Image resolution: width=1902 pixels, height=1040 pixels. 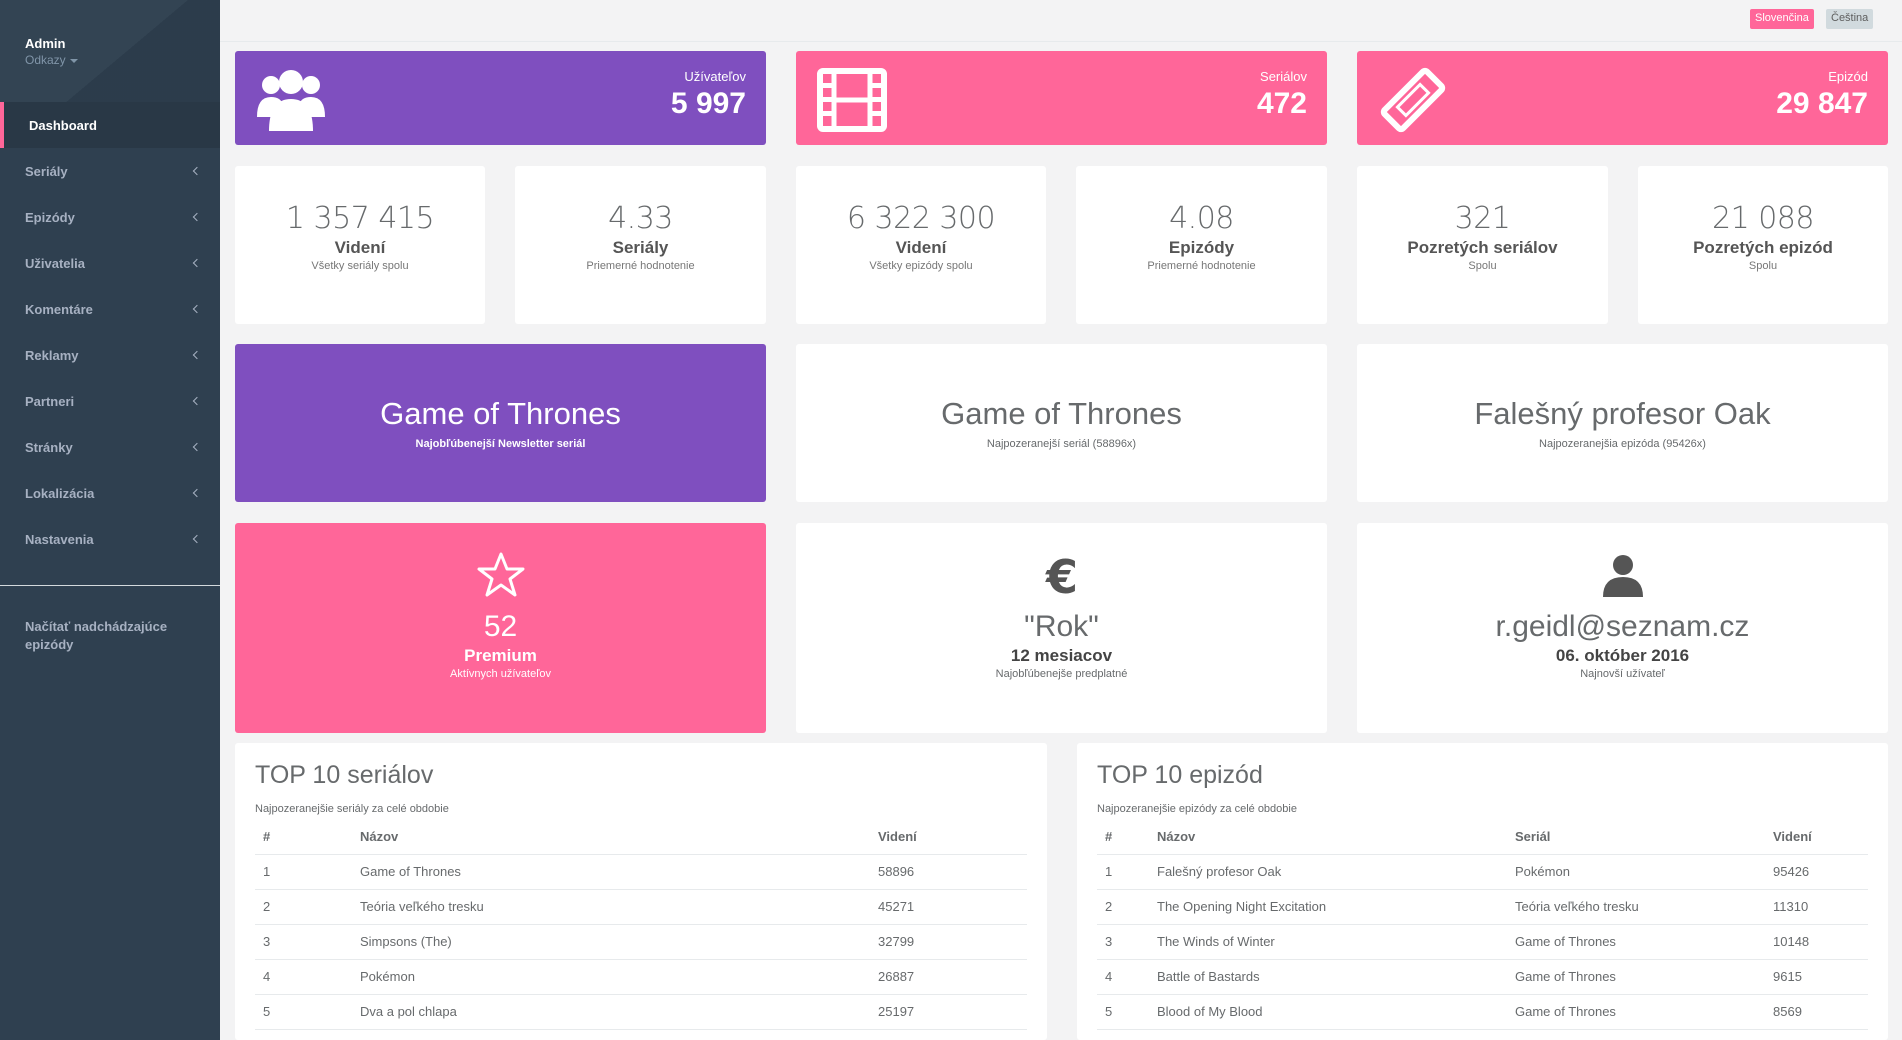 I want to click on profile-header: Admin Odkazy, so click(x=110, y=51).